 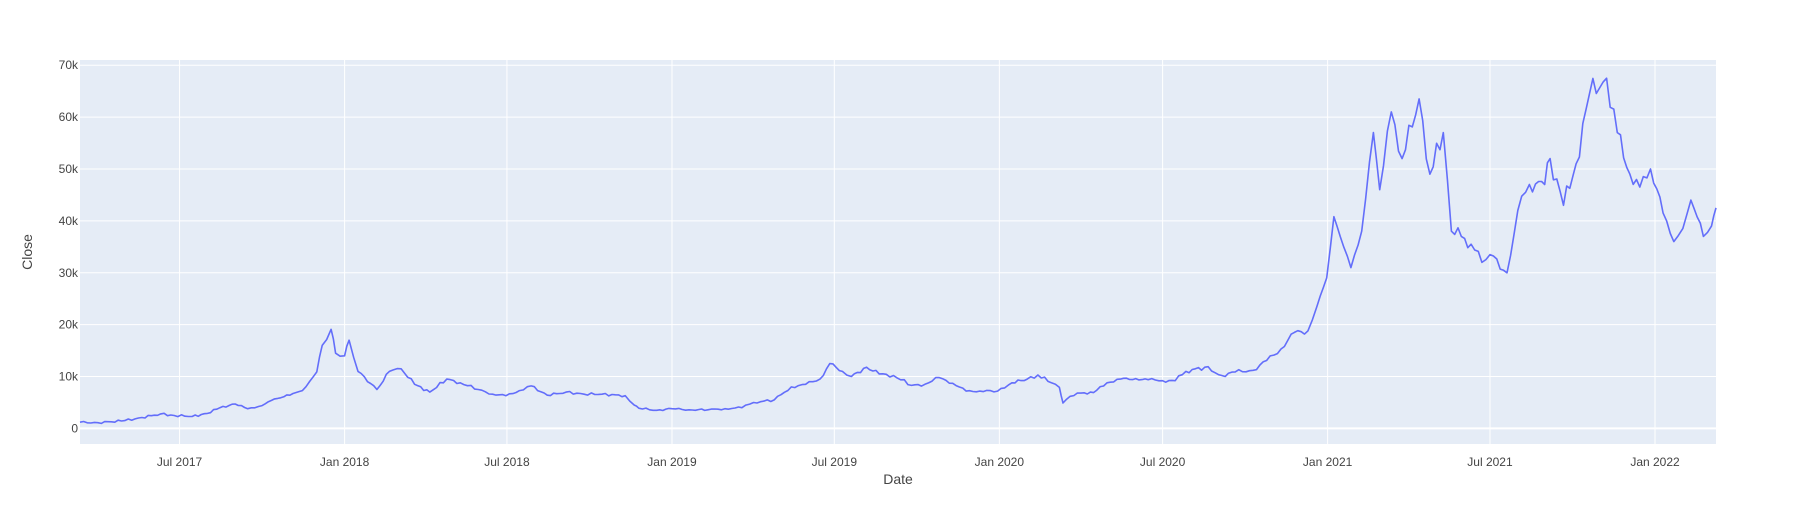 I want to click on x-tick-label: Jan 2021, so click(x=1328, y=462).